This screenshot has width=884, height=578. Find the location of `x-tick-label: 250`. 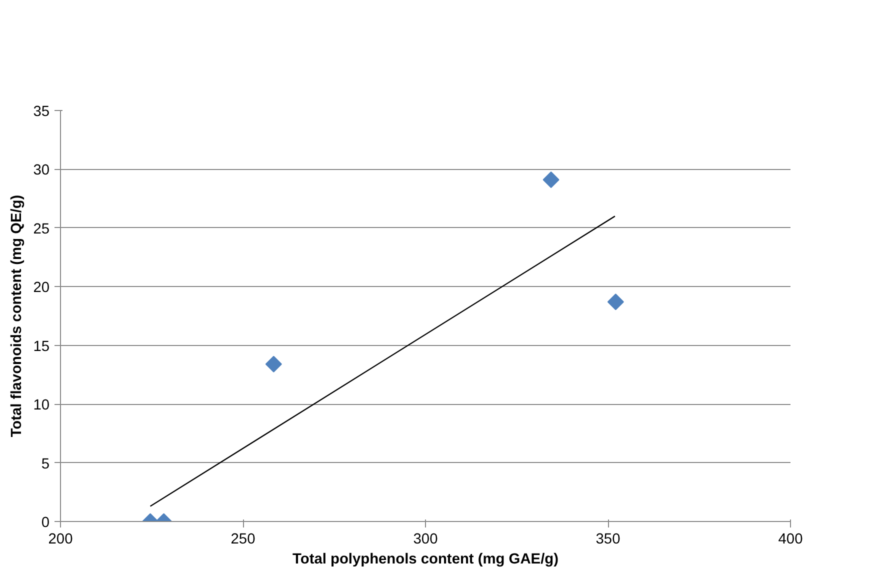

x-tick-label: 250 is located at coordinates (243, 540).